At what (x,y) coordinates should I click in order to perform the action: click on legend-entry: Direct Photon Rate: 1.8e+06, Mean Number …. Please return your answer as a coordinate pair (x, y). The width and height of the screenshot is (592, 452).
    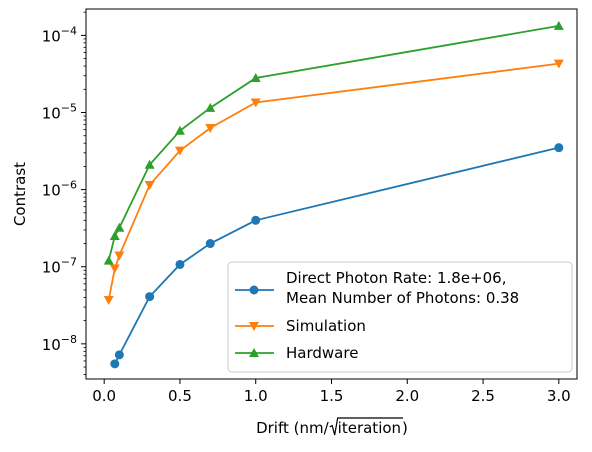
    Looking at the image, I should click on (377, 288).